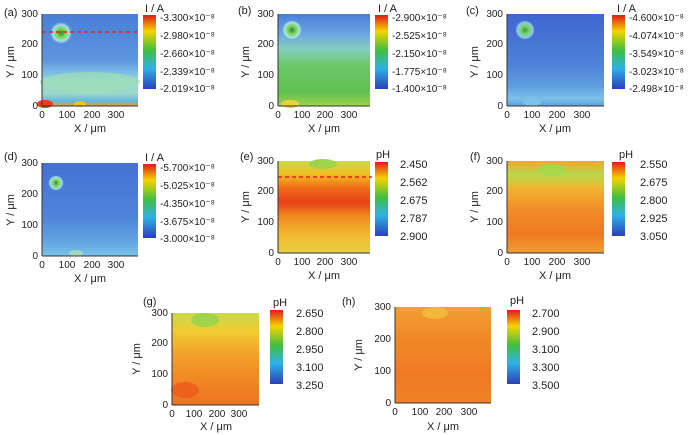 The image size is (700, 435). Describe the element at coordinates (654, 237) in the screenshot. I see `colorbar-label: 3.050` at that location.